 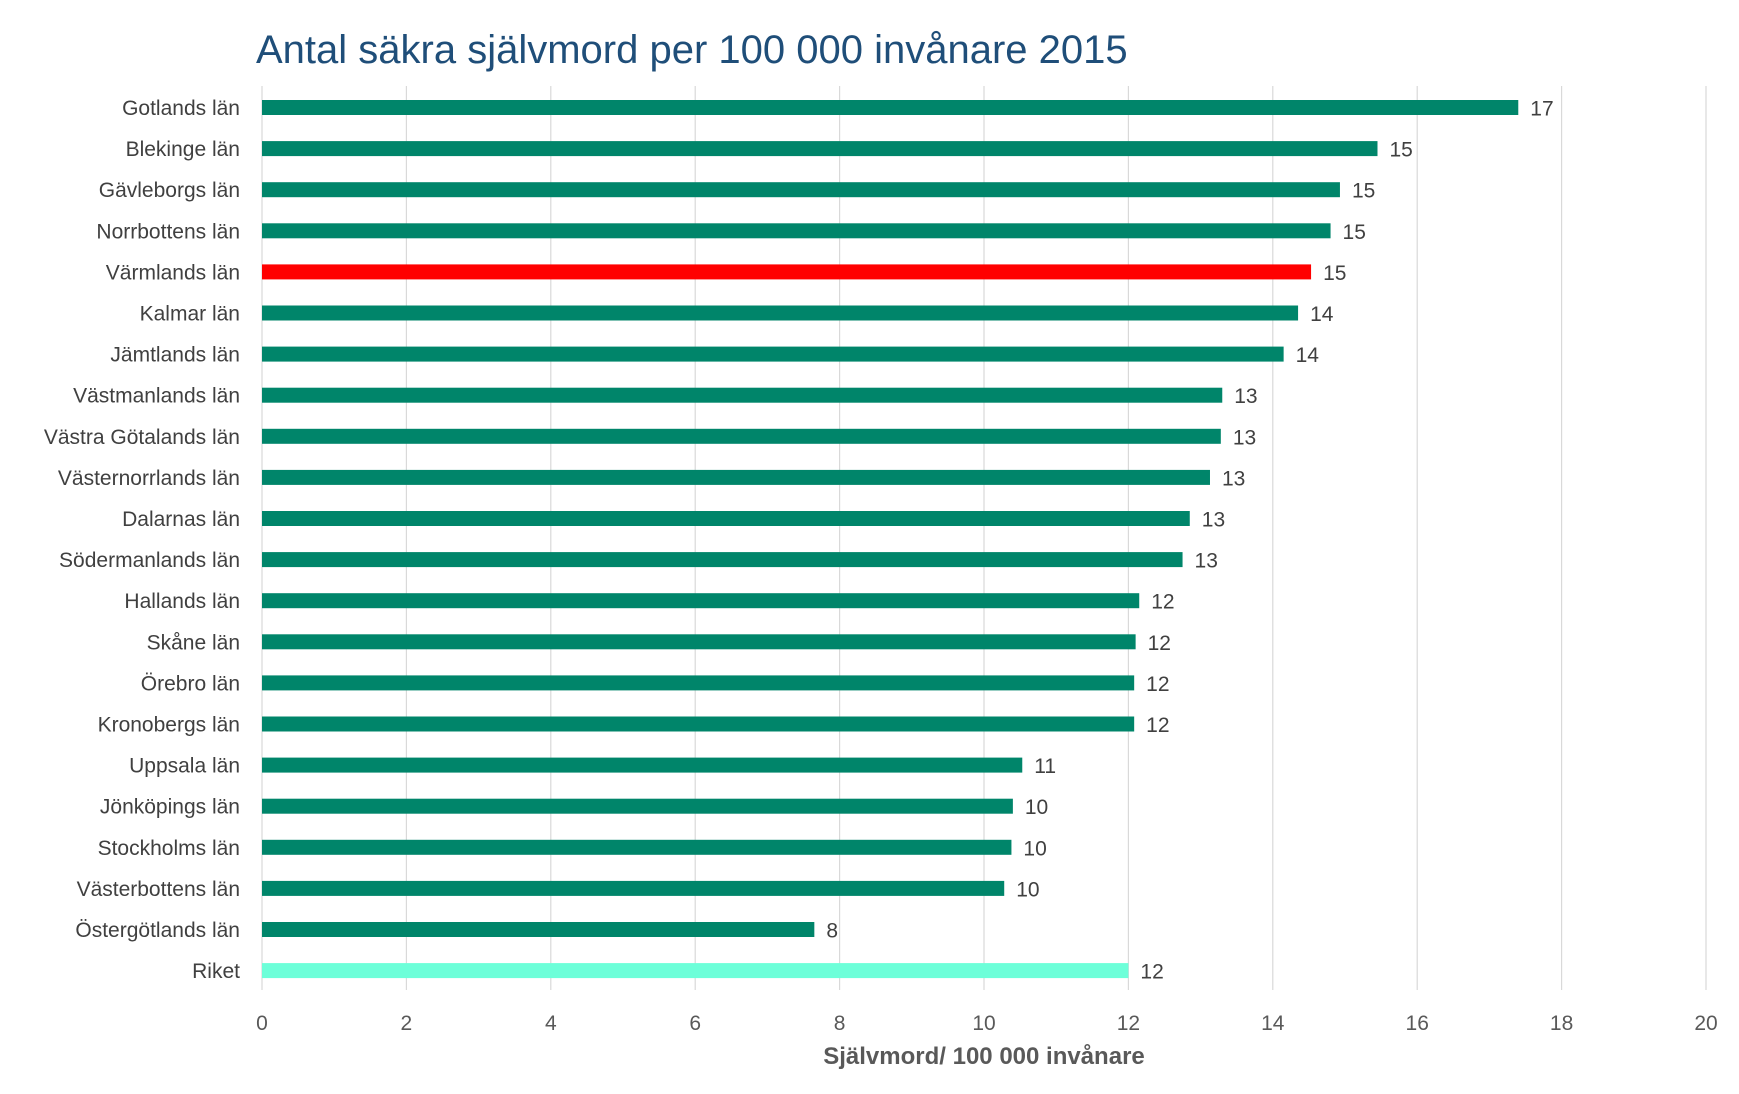 What do you see at coordinates (184, 766) in the screenshot?
I see `category-label: Uppsala län` at bounding box center [184, 766].